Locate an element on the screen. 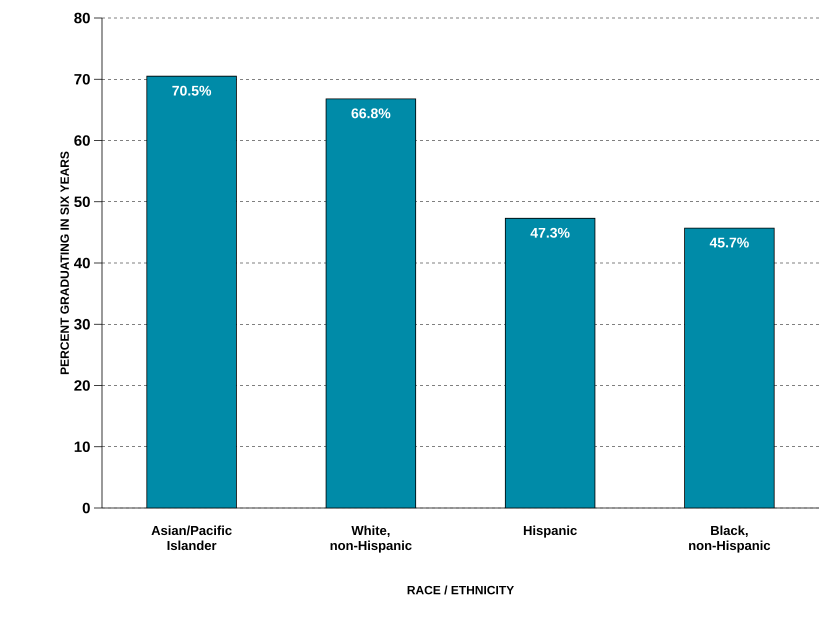  y-tick-label: 70 is located at coordinates (82, 79).